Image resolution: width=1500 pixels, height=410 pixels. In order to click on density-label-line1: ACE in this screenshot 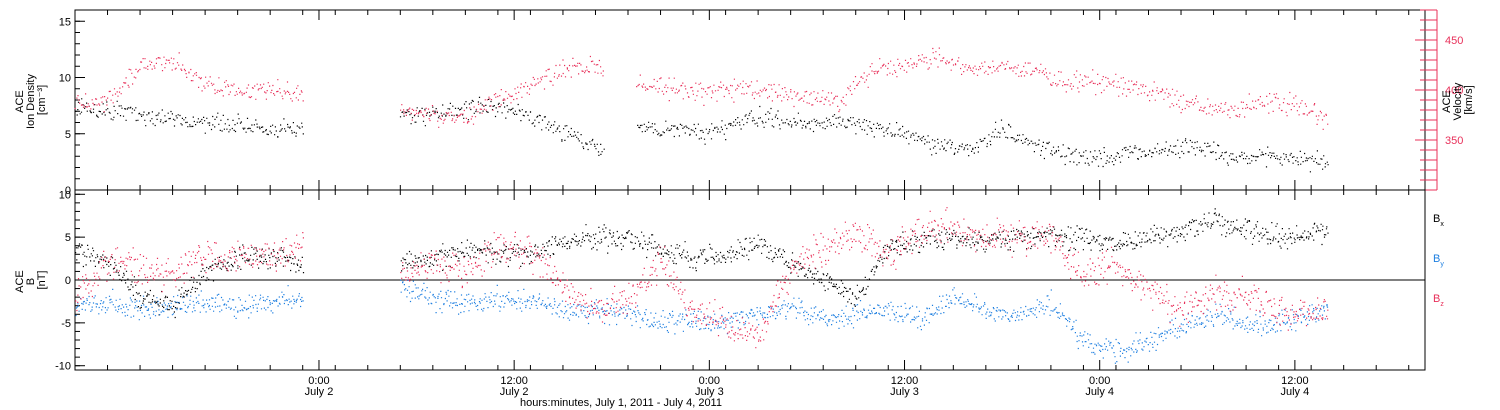, I will do `click(20, 101)`.